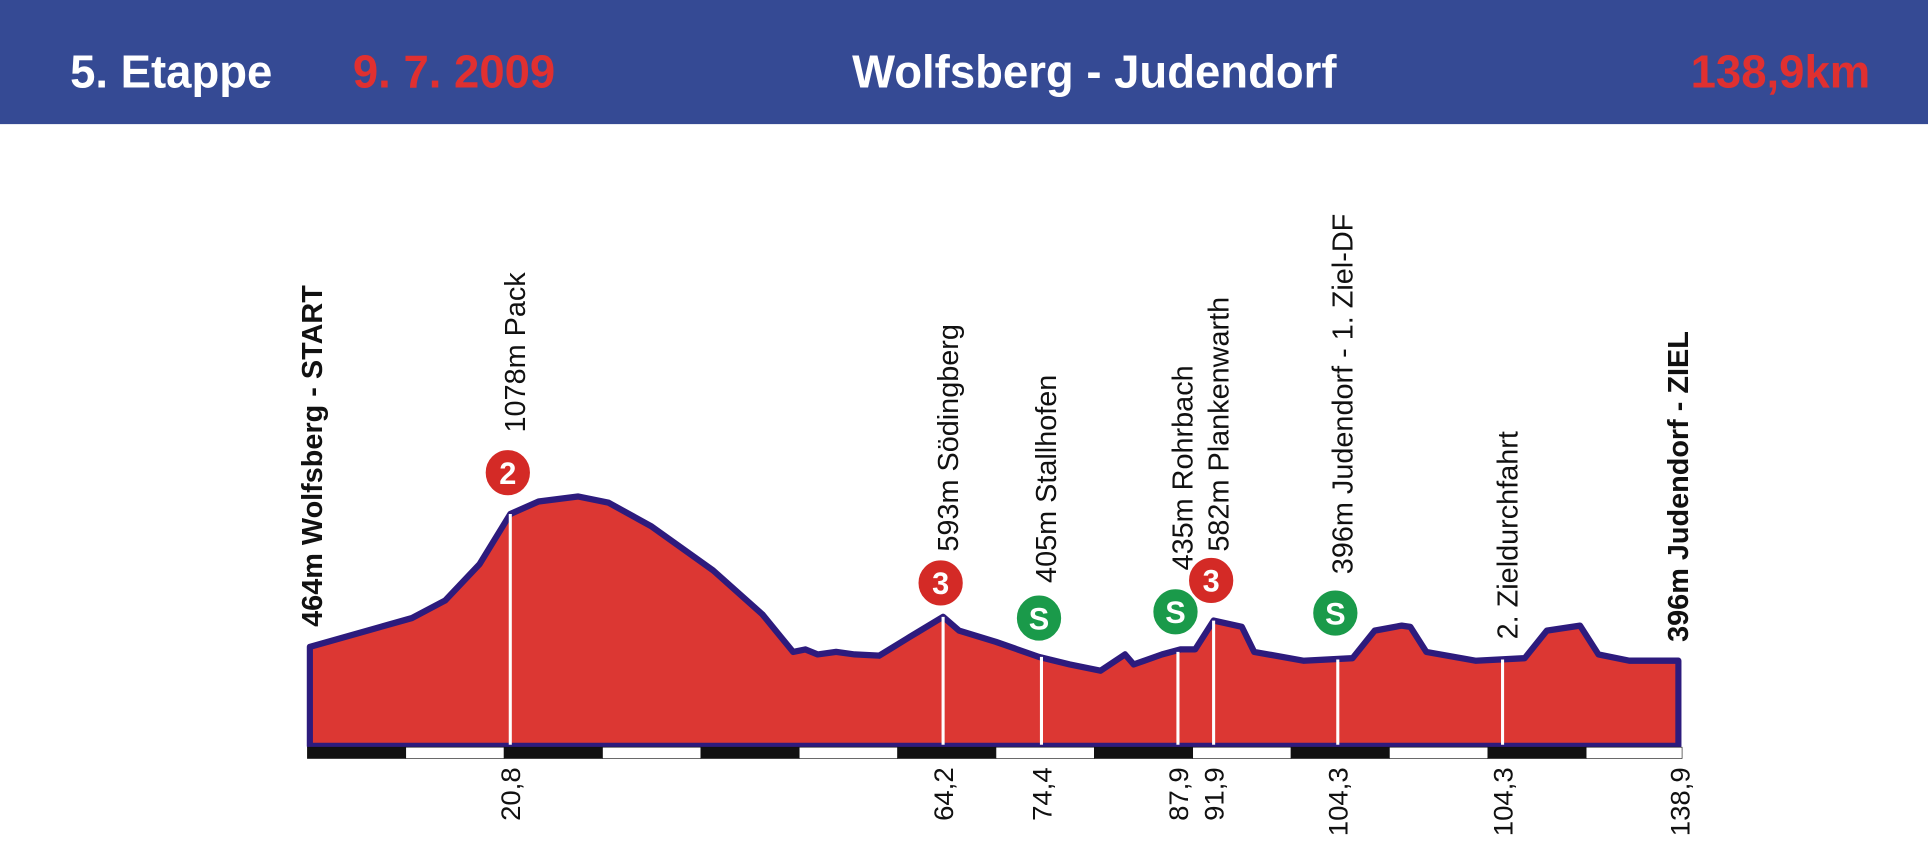 The width and height of the screenshot is (1928, 850). What do you see at coordinates (1679, 486) in the screenshot?
I see `point-label: 396m Judendorf - ZIEL` at bounding box center [1679, 486].